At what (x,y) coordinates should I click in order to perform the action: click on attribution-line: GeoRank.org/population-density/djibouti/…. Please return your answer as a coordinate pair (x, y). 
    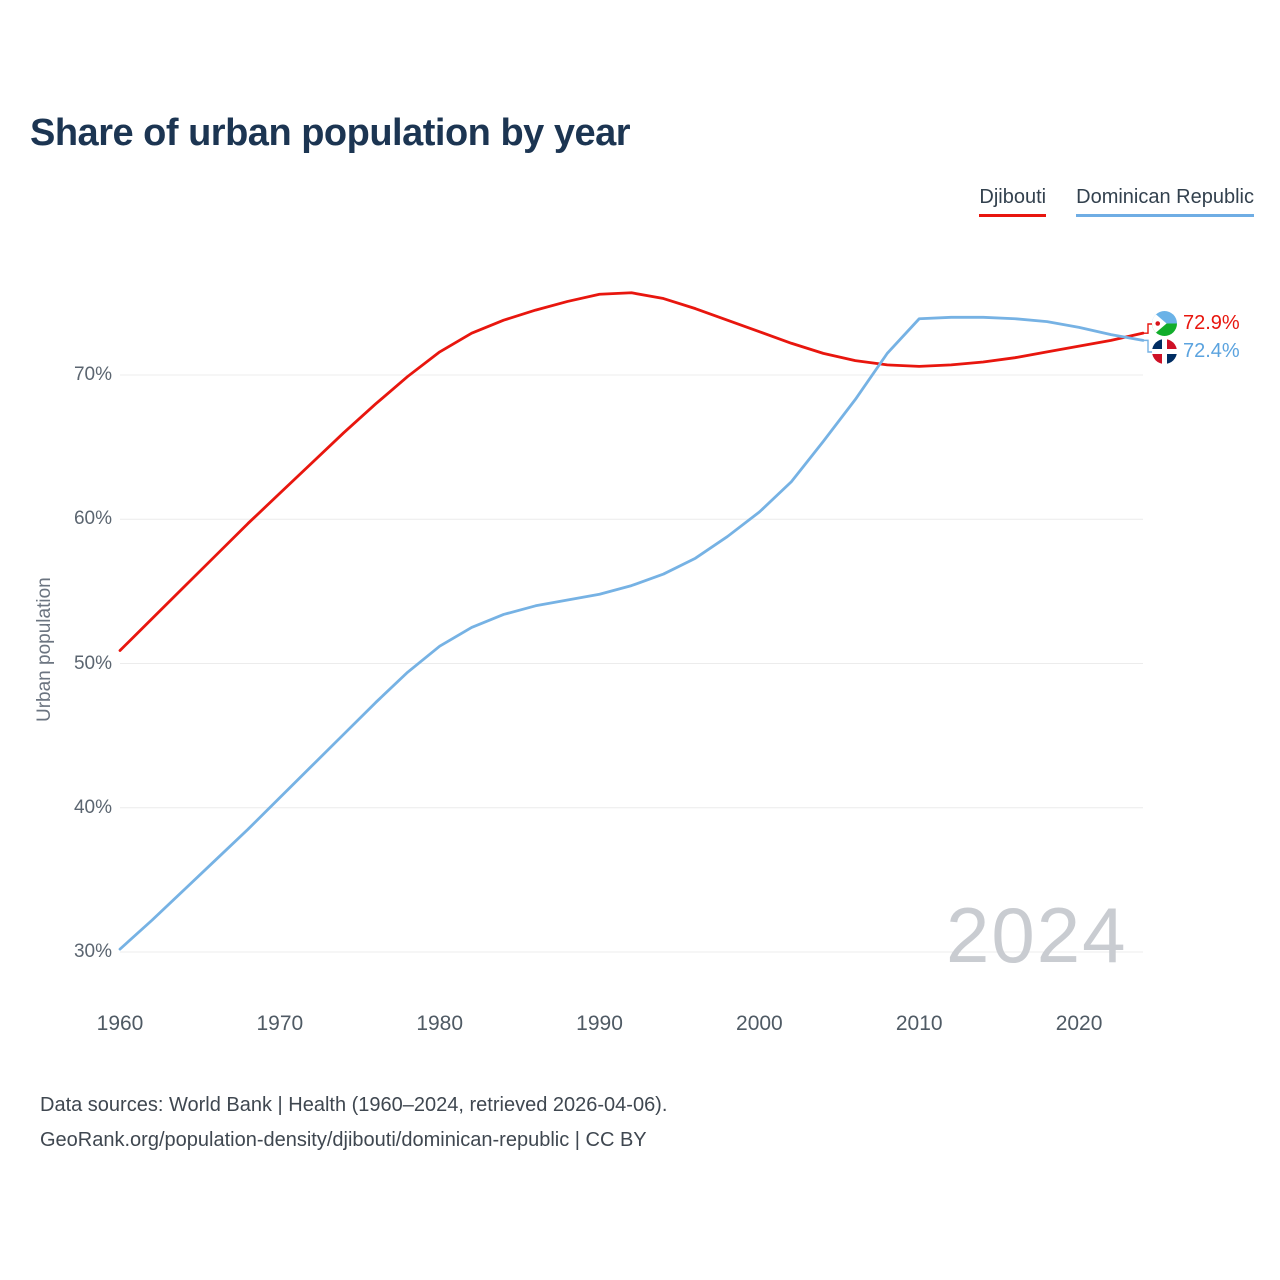
    Looking at the image, I should click on (343, 1140).